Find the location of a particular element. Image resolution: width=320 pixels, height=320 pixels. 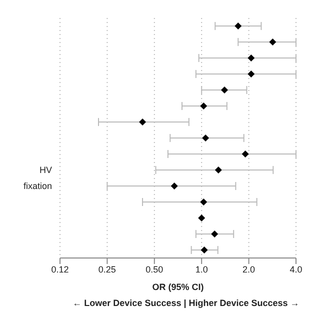

x-axis-title: OR (95% CI) is located at coordinates (178, 287).